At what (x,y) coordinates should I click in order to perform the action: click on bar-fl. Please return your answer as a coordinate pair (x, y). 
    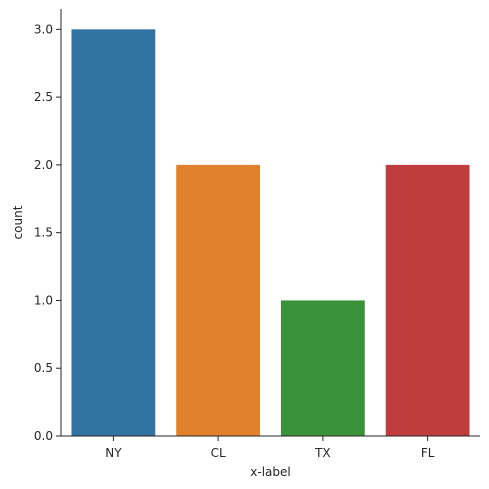
    Looking at the image, I should click on (427, 300).